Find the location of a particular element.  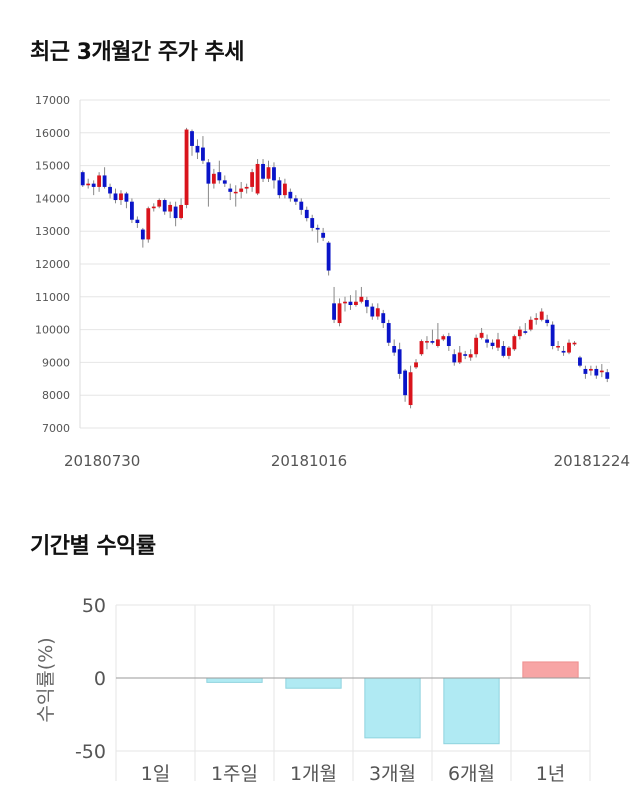

y-tick-label: 7000 is located at coordinates (56, 428).